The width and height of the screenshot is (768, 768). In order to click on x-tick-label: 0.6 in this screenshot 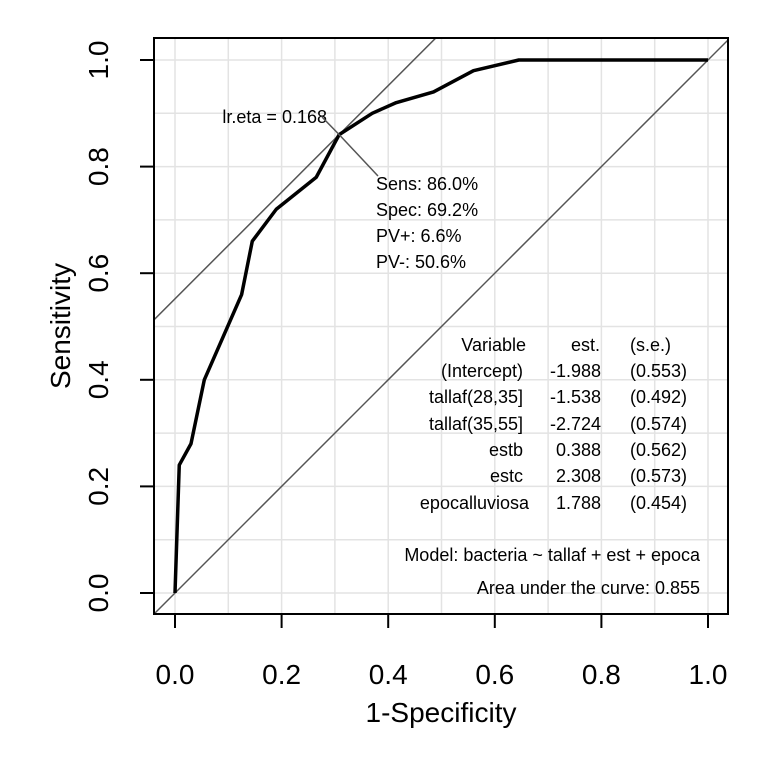, I will do `click(494, 674)`.